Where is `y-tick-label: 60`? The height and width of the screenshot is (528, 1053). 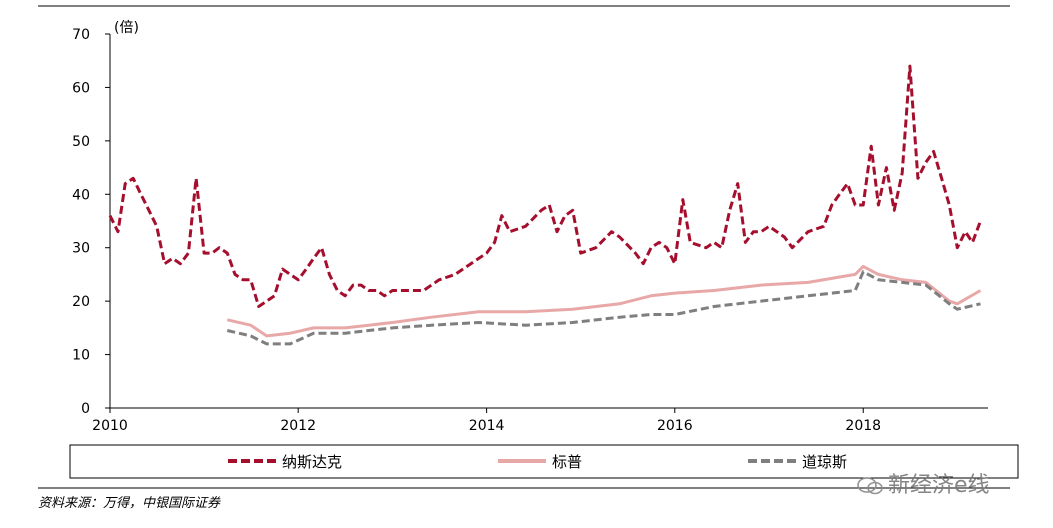 y-tick-label: 60 is located at coordinates (81, 88).